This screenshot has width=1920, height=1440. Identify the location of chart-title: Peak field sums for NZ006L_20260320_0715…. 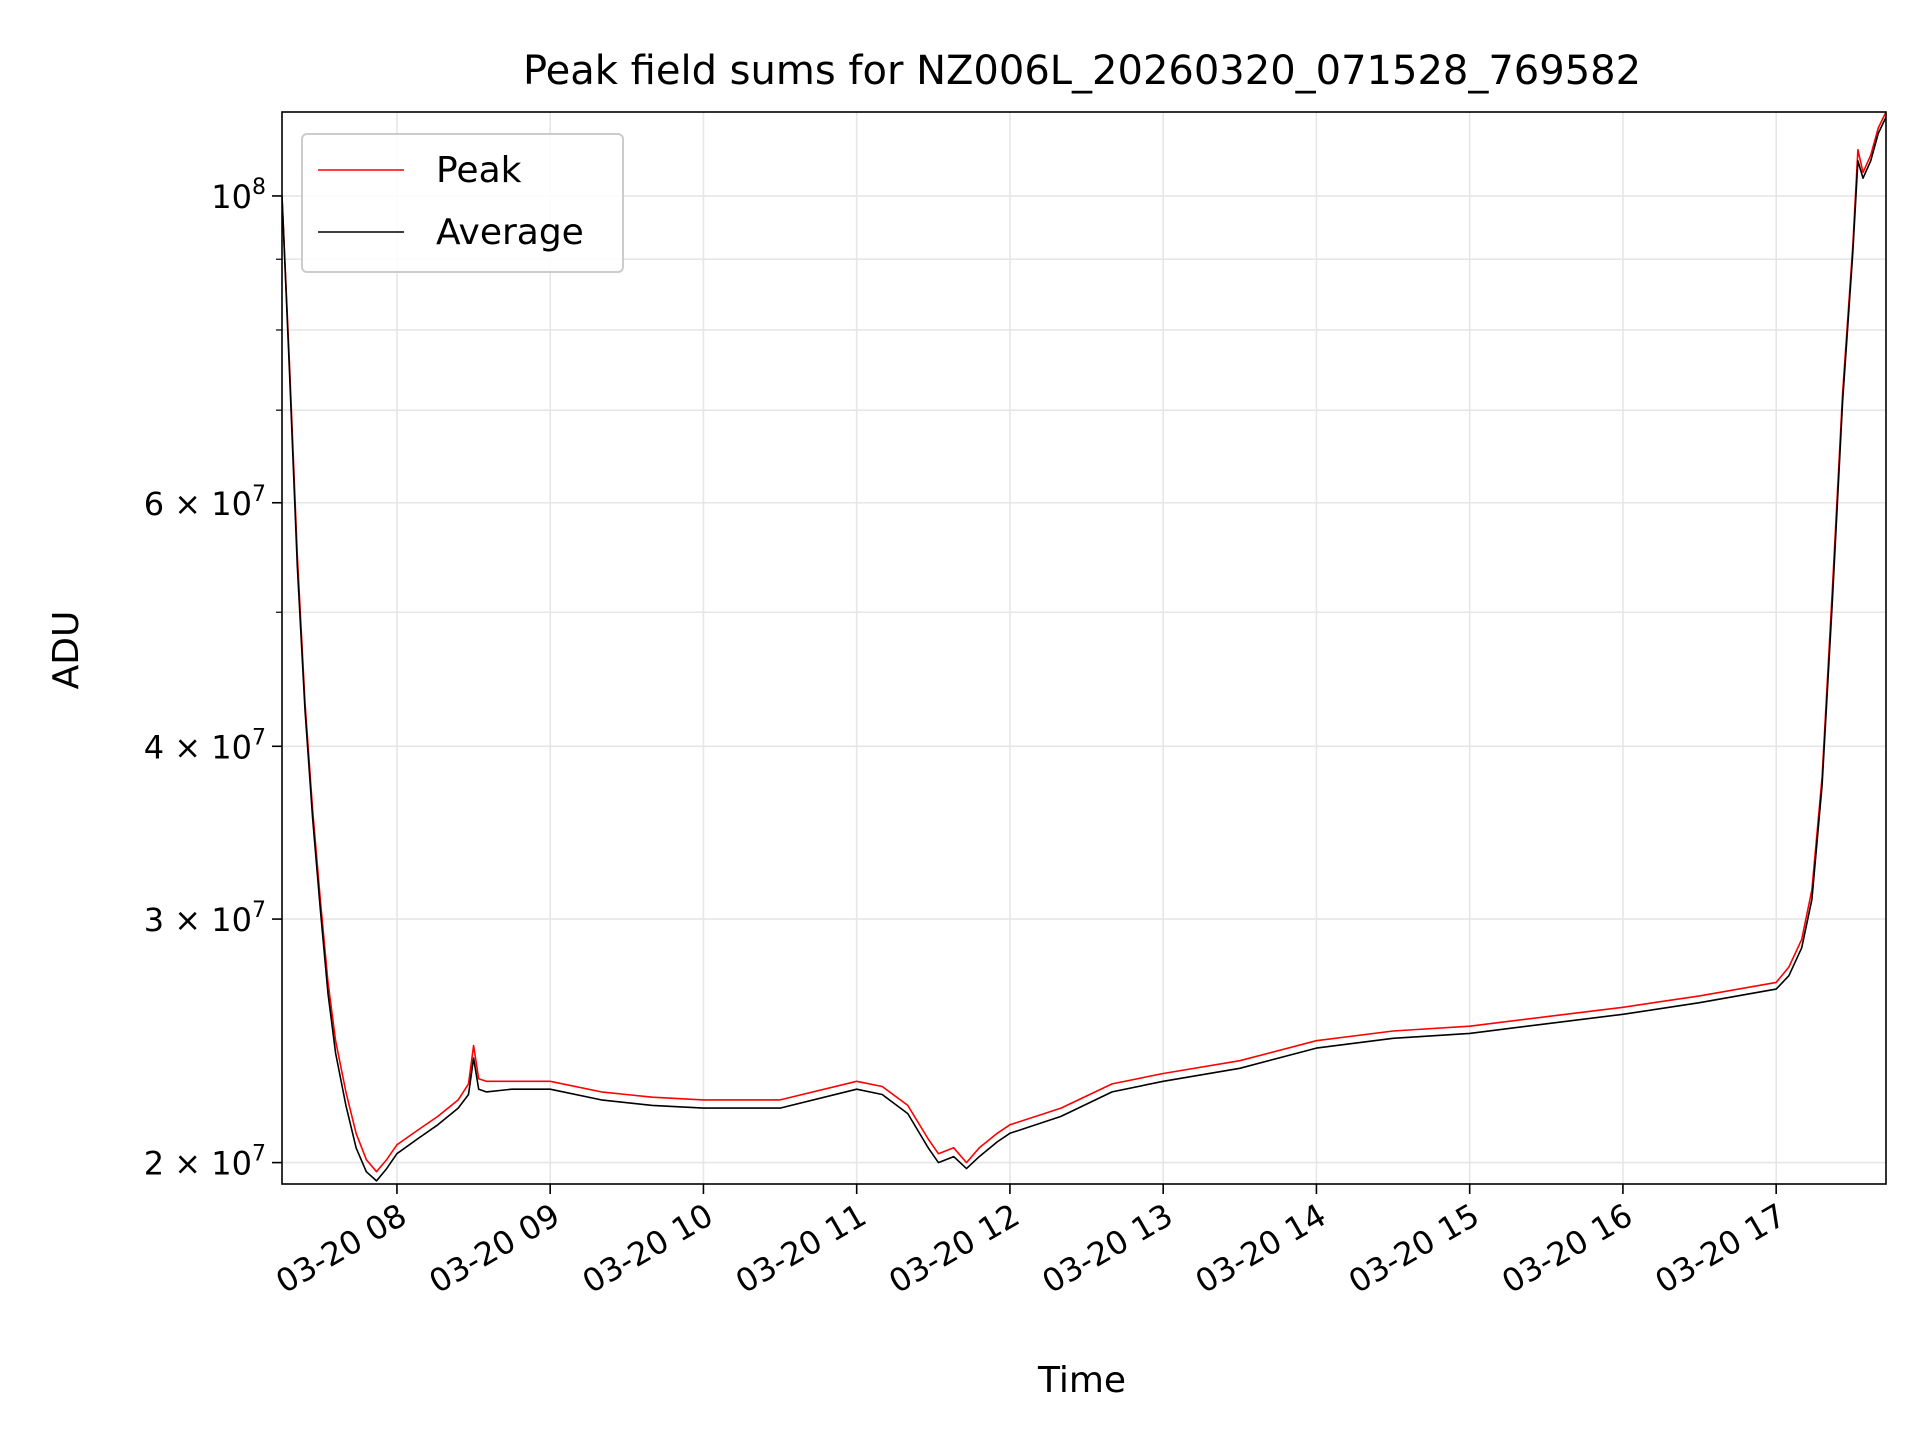
(1082, 71).